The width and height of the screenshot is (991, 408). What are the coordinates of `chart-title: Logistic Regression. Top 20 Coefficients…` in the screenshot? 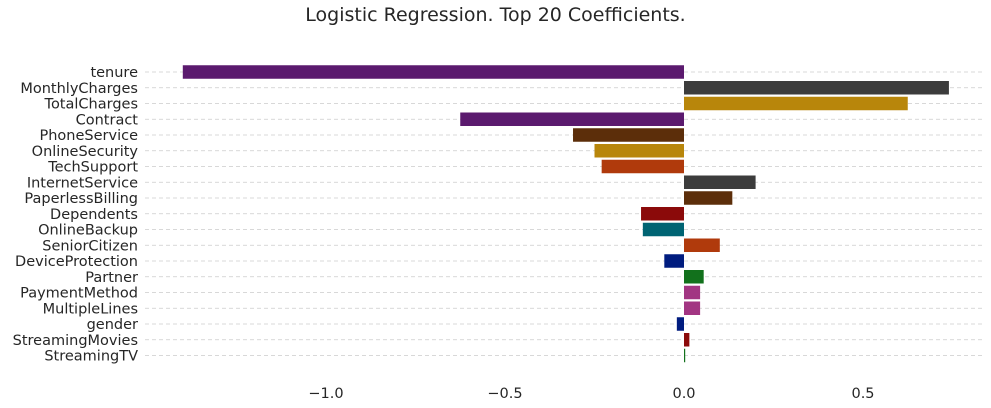 It's located at (495, 15).